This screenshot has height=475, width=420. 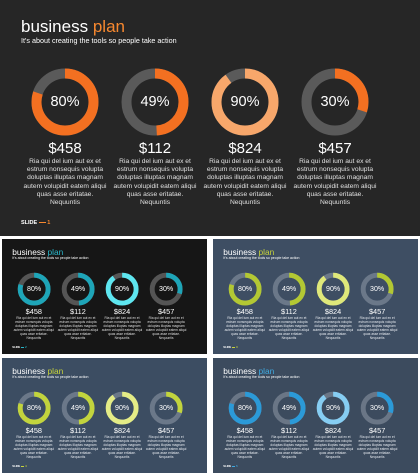 I want to click on slide-footer: SLIDE 5, so click(x=230, y=467).